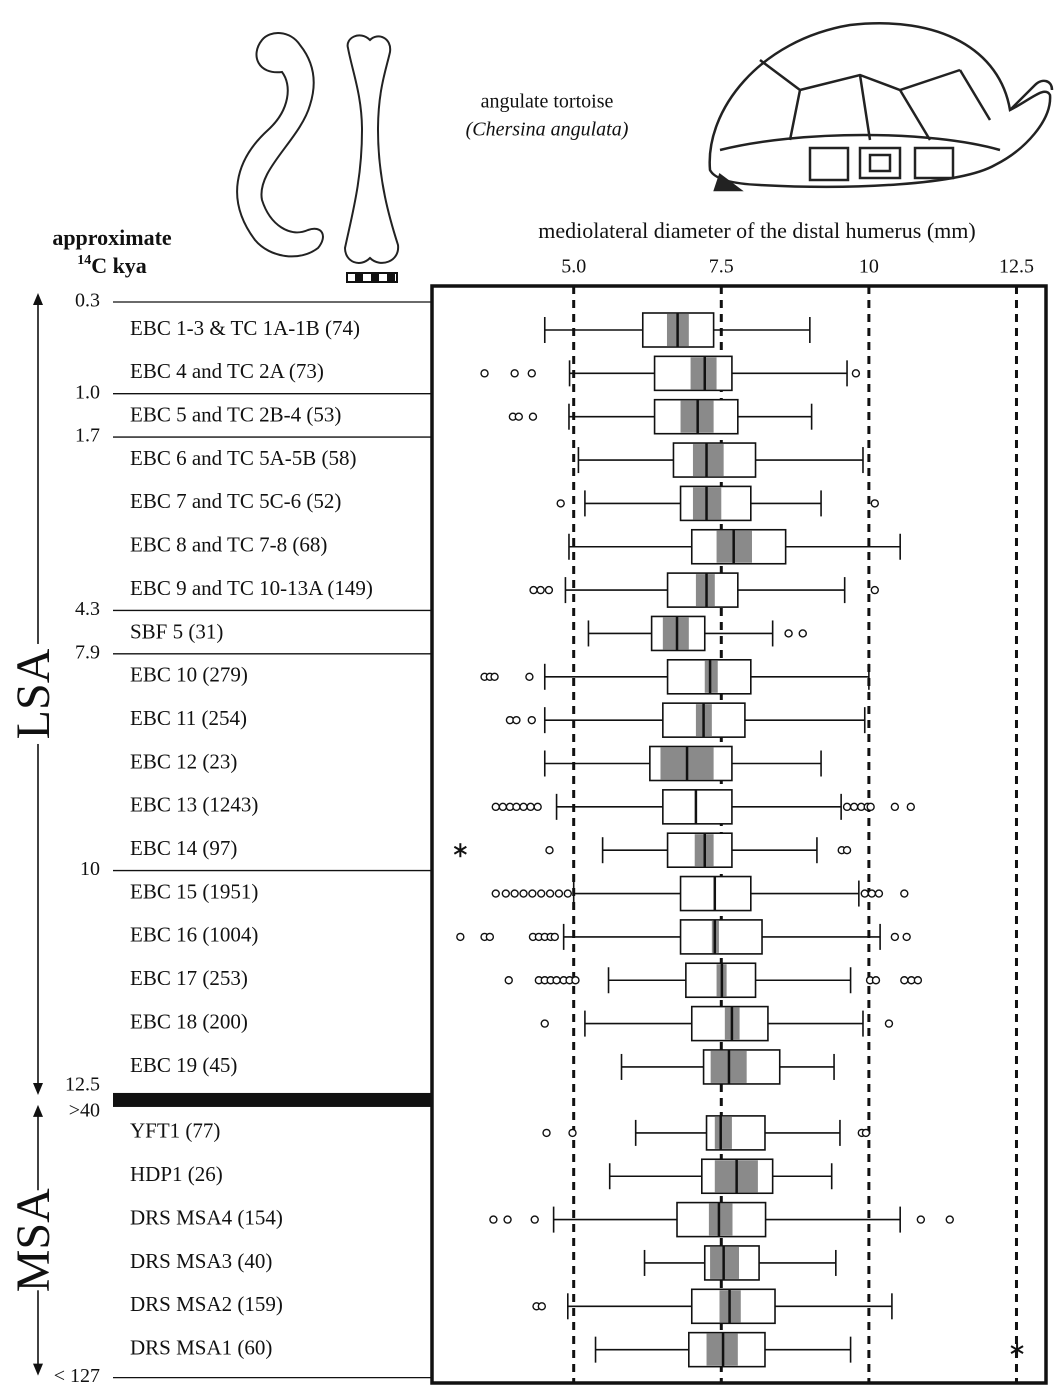 This screenshot has width=1061, height=1386. I want to click on row-label: EBC 4 and TC 2A (73), so click(227, 371).